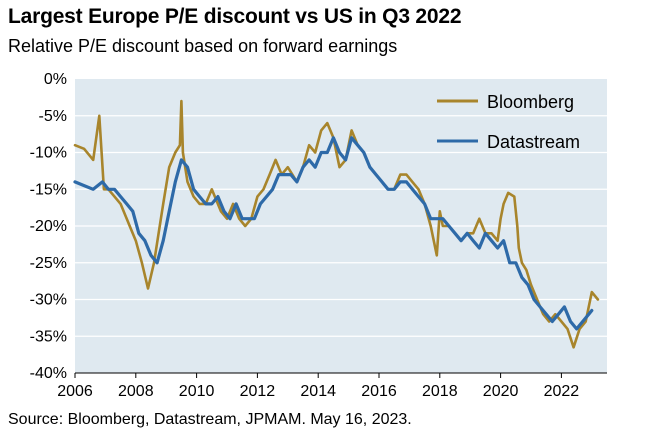  I want to click on y-tick-label: 0%, so click(55, 79).